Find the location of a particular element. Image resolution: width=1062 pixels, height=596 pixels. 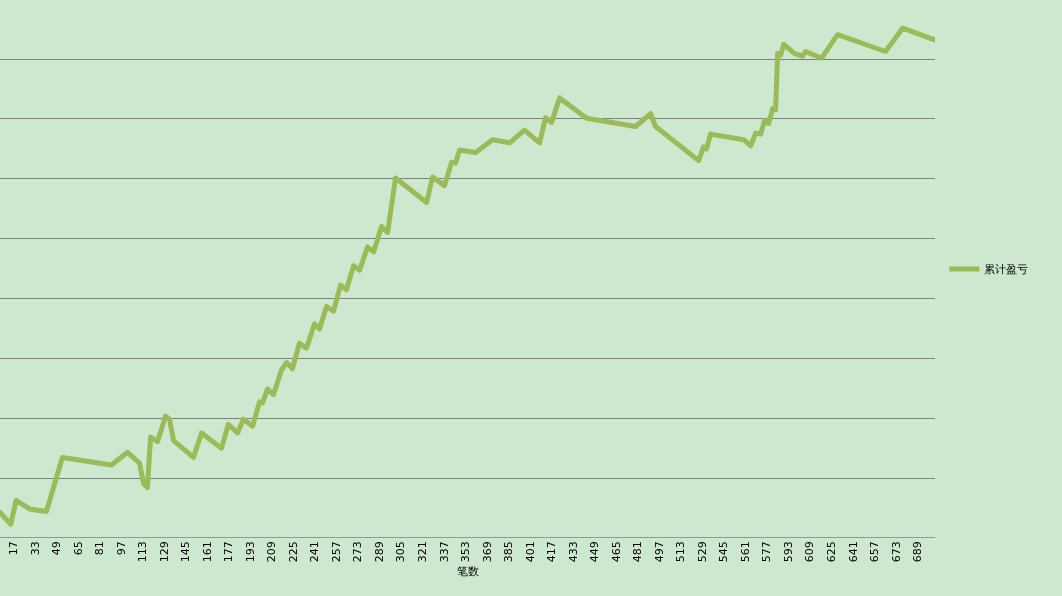

x-tick-label: 209 is located at coordinates (272, 552).